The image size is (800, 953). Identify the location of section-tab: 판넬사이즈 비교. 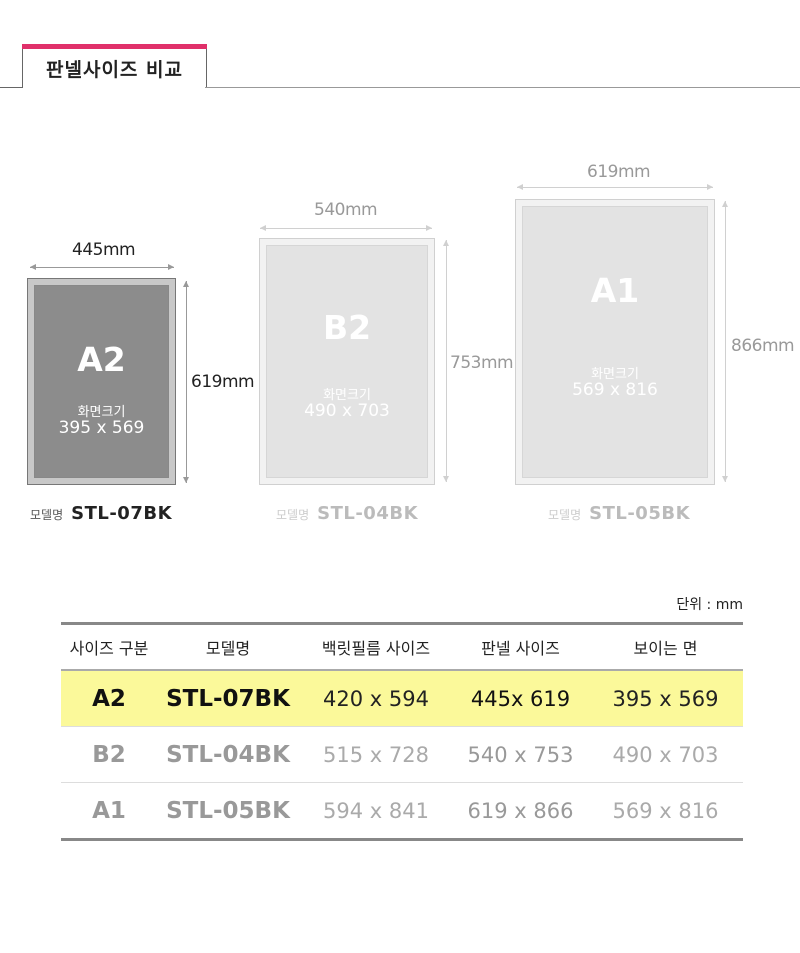
(114, 68).